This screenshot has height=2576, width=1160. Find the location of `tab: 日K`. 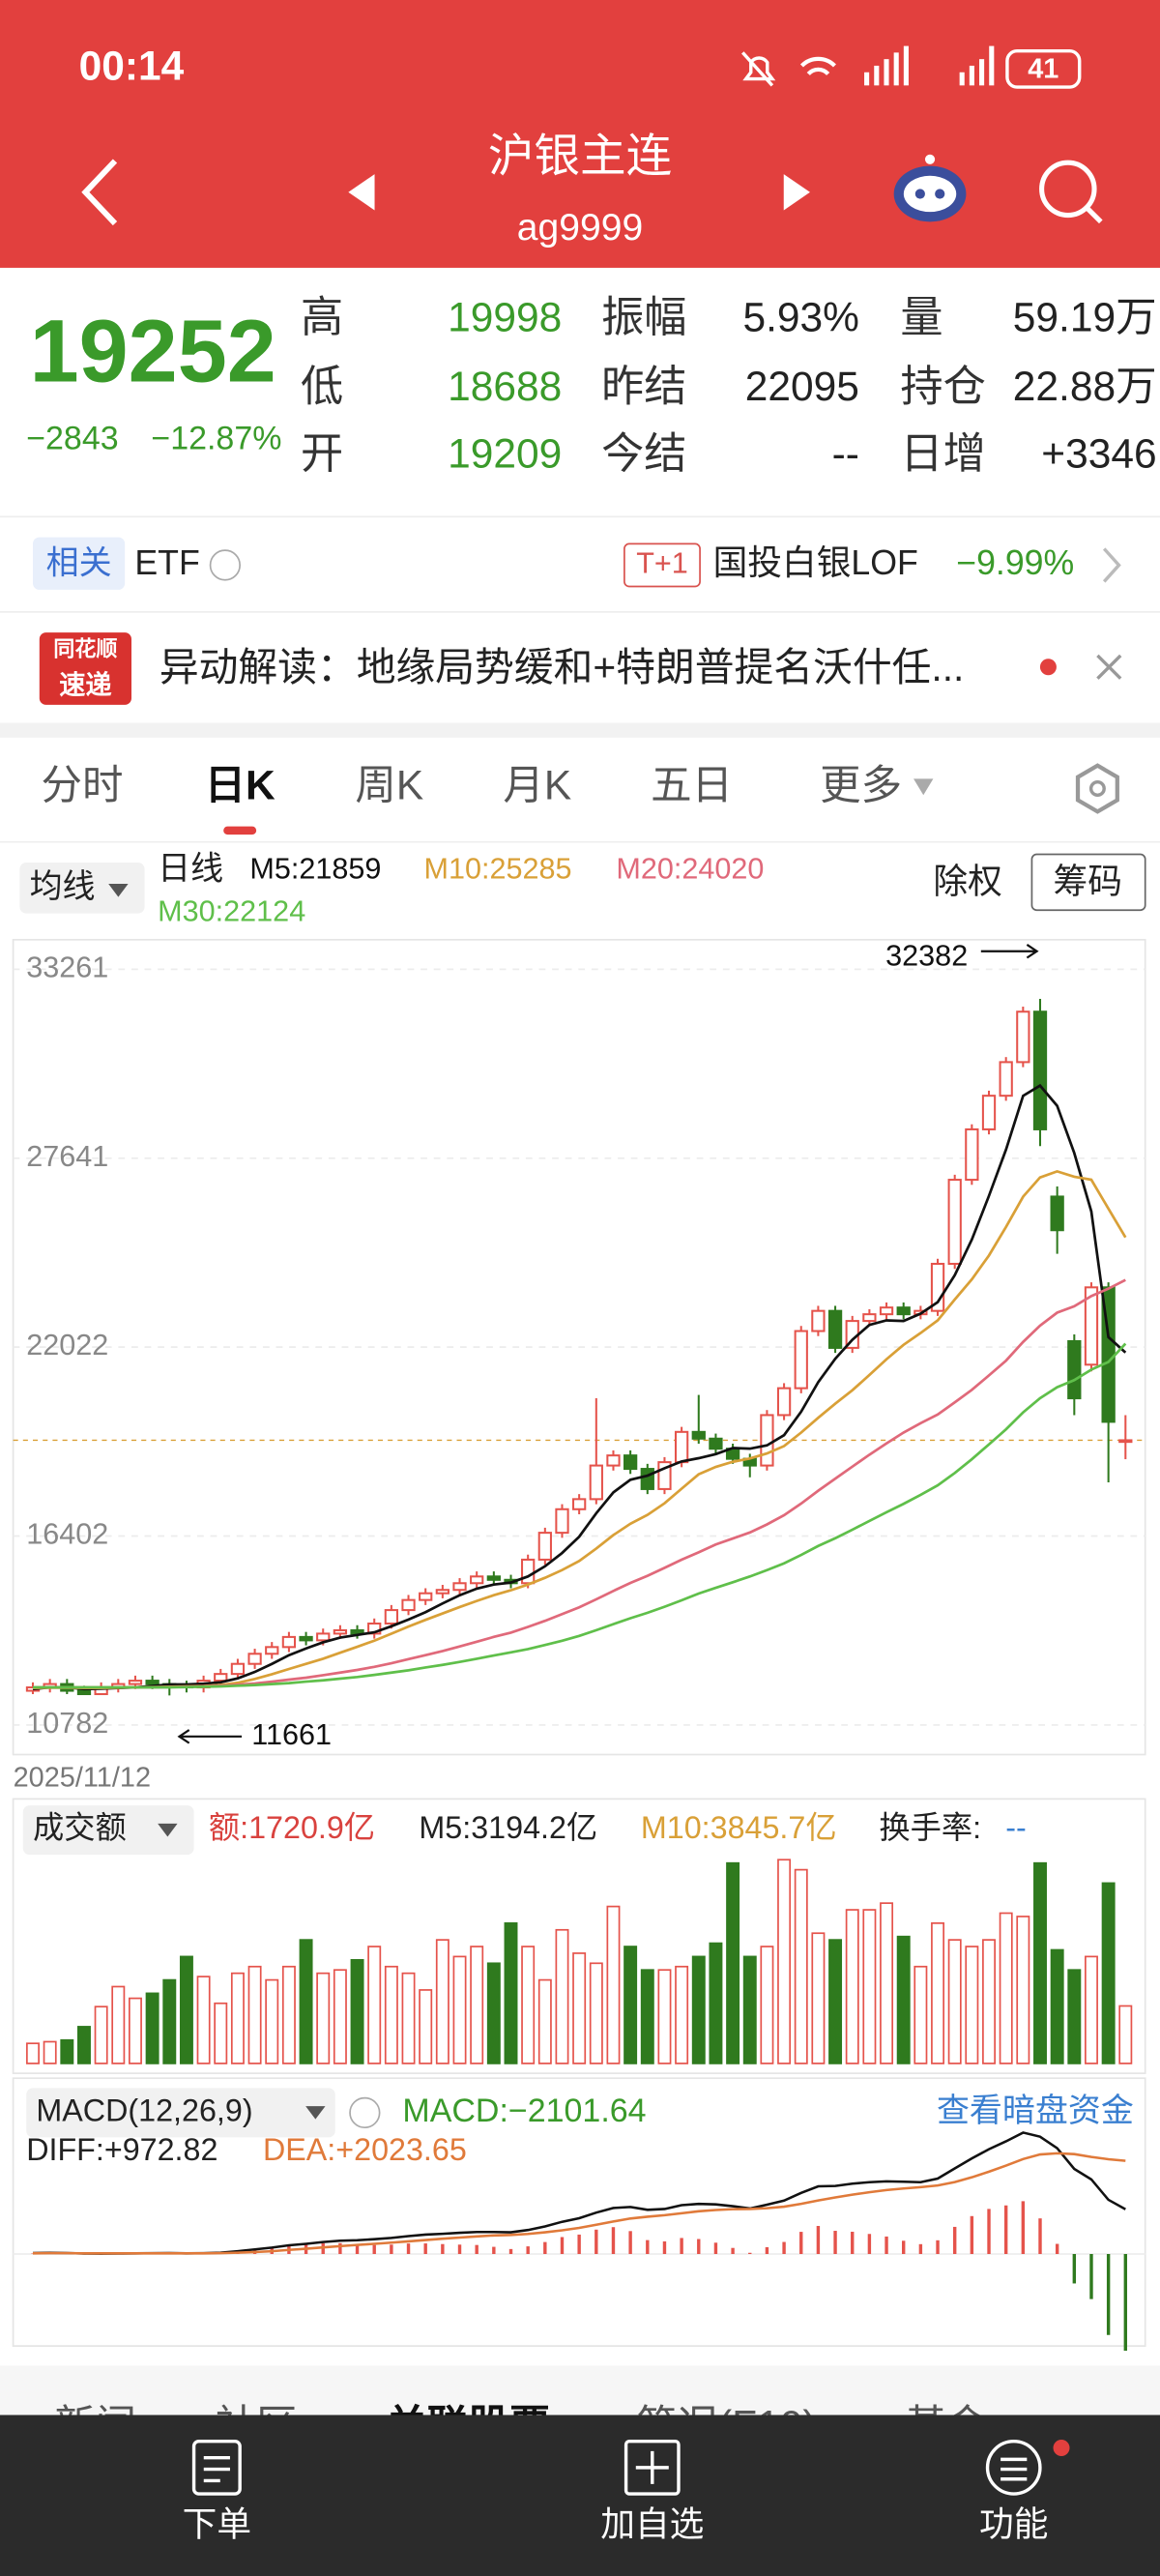

tab: 日K is located at coordinates (240, 786).